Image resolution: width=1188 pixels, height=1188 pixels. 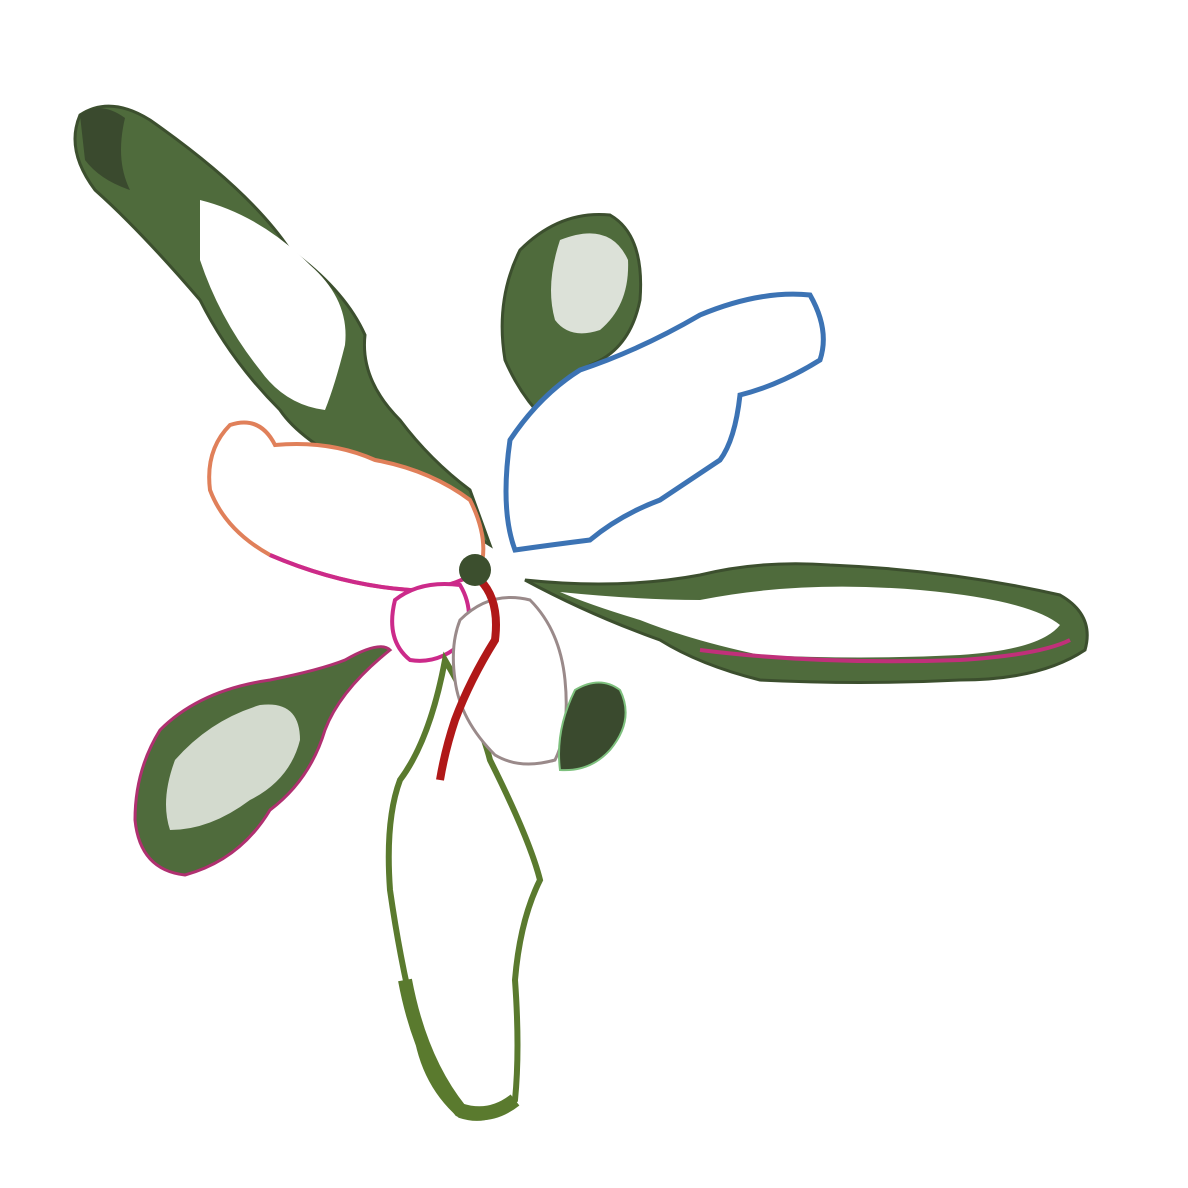 I want to click on rosette-center, so click(x=475, y=570).